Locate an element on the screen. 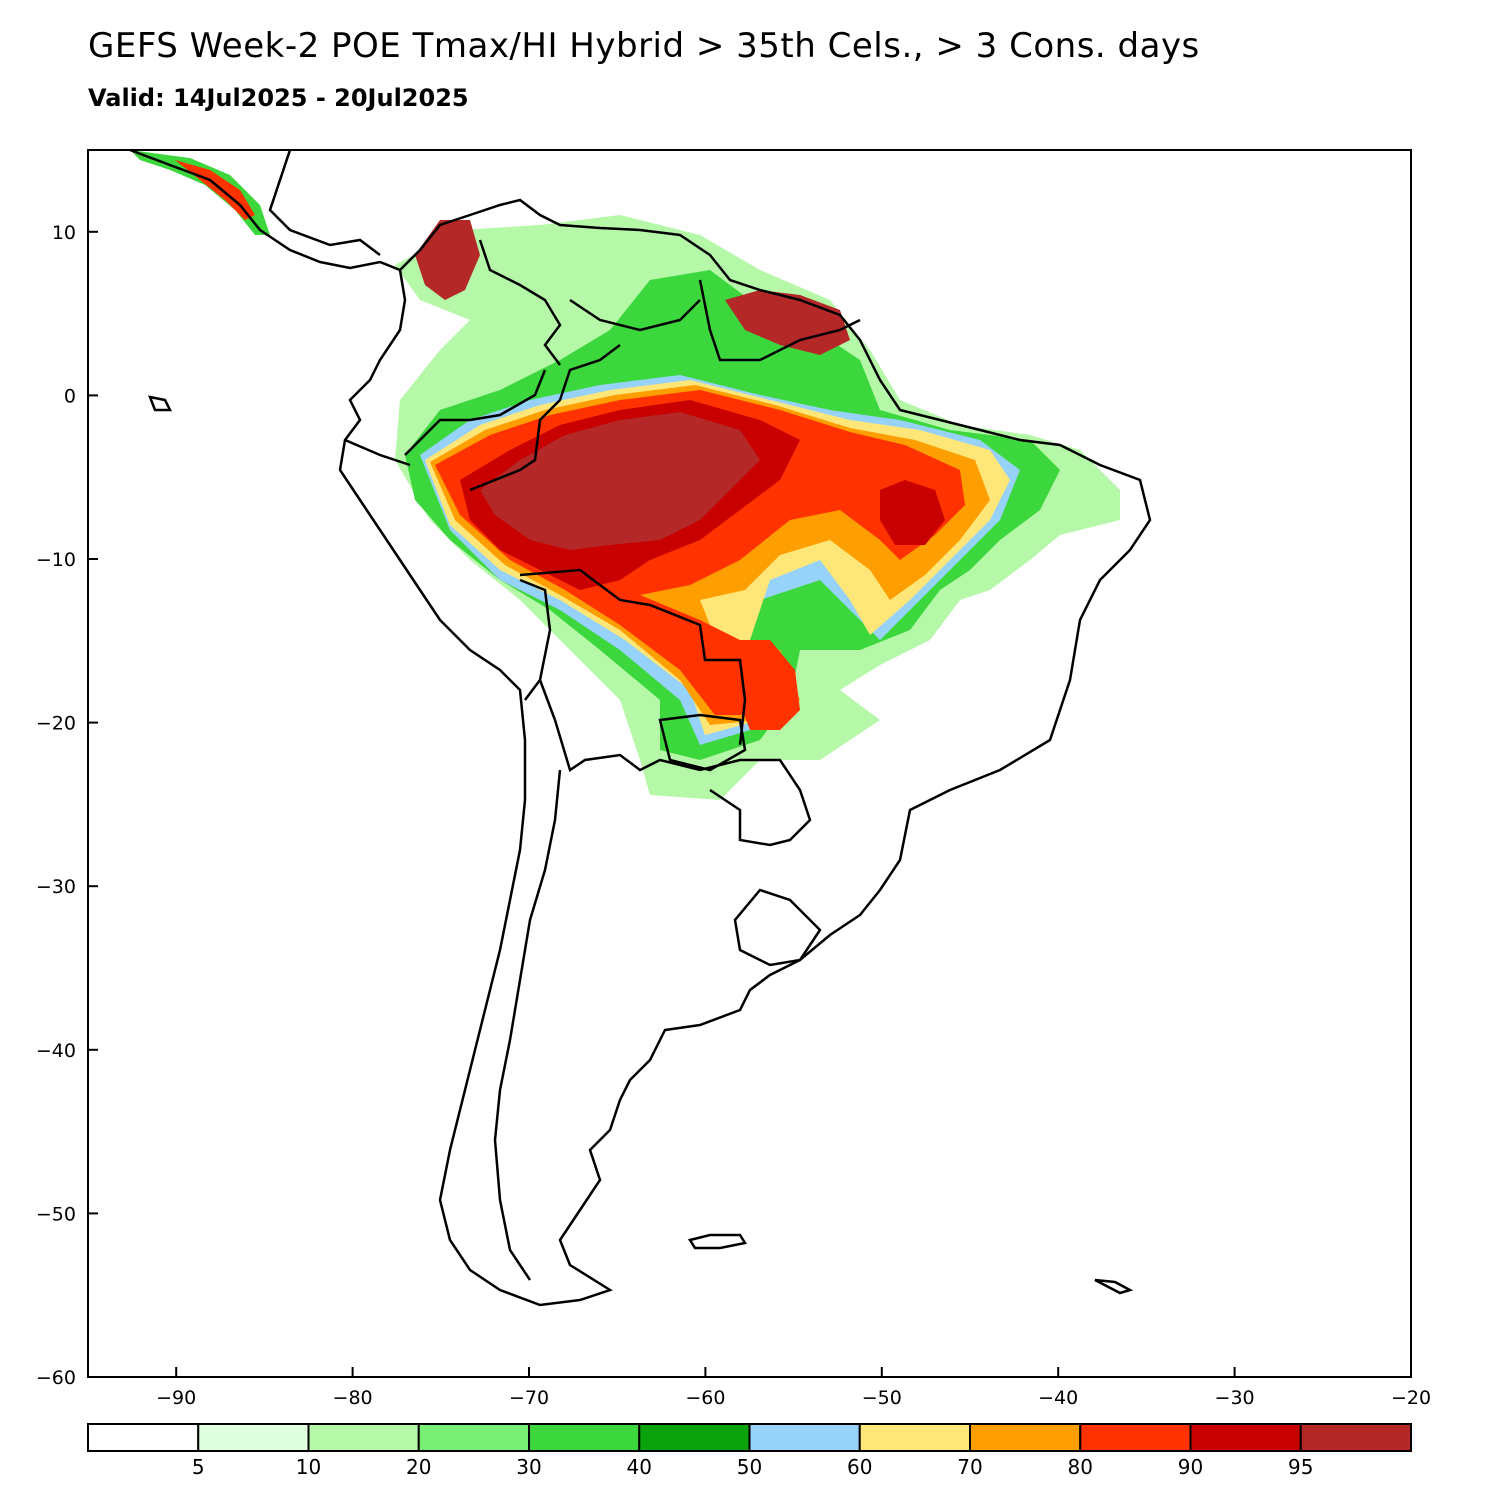  border-colombia-venezuela is located at coordinates (520, 302).